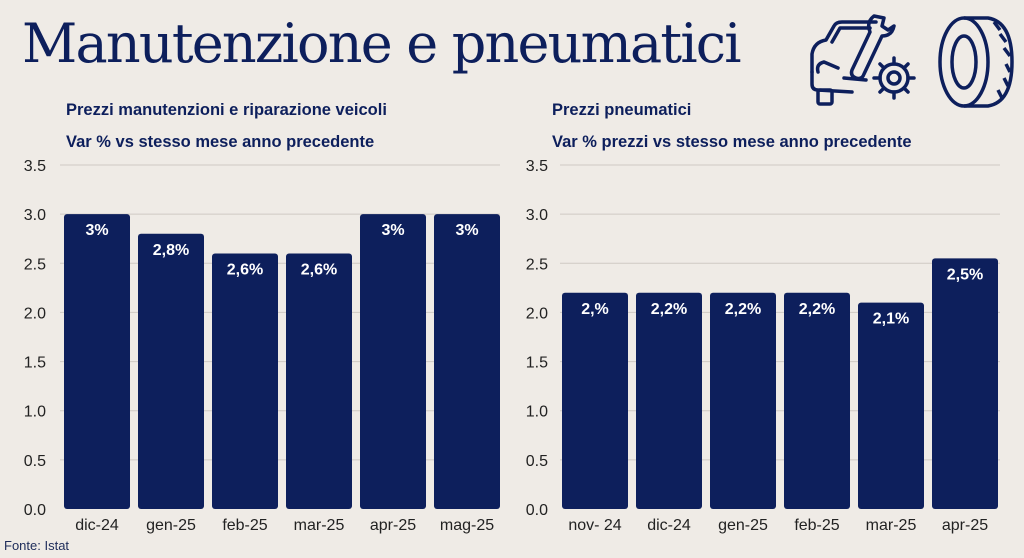  I want to click on page-title: Manutenzione e pneumatici, so click(382, 43).